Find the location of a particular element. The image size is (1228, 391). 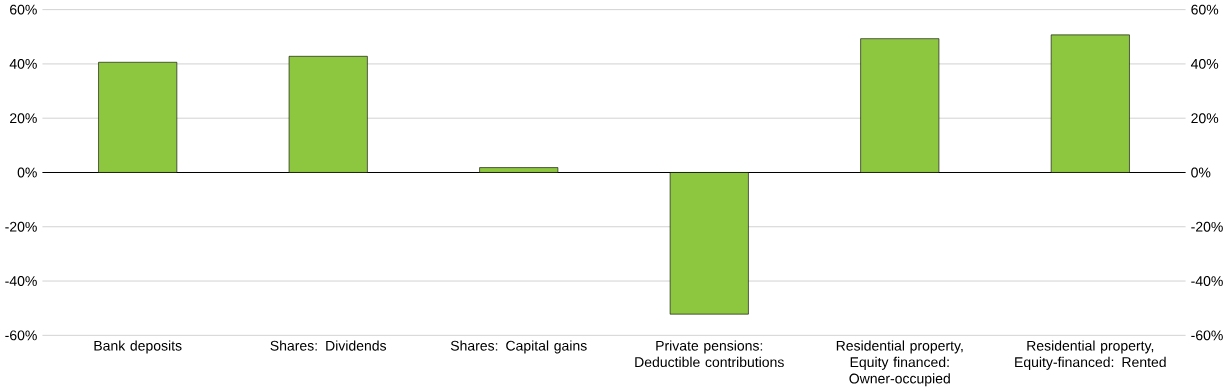

y2-tick-label: 60% is located at coordinates (1205, 9).